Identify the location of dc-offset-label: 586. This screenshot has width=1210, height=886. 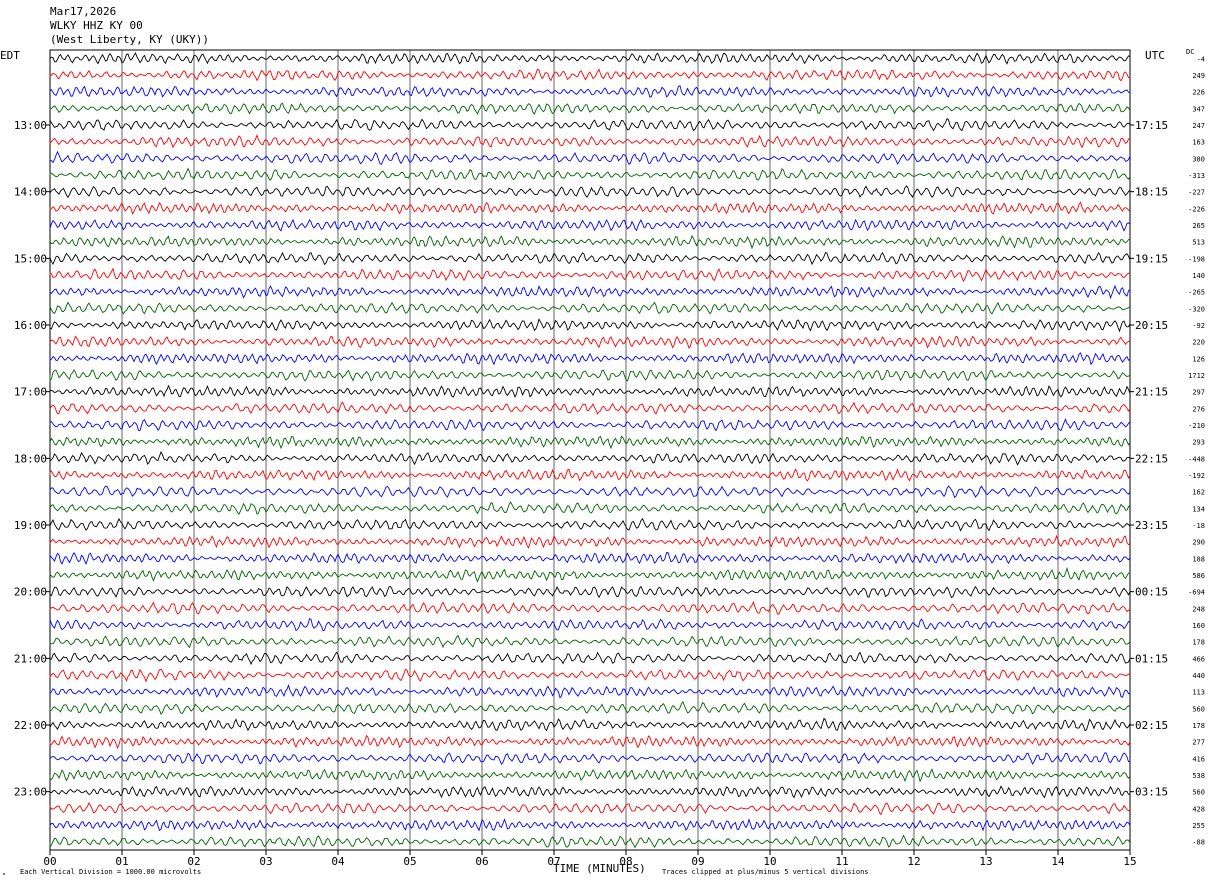
(1198, 576).